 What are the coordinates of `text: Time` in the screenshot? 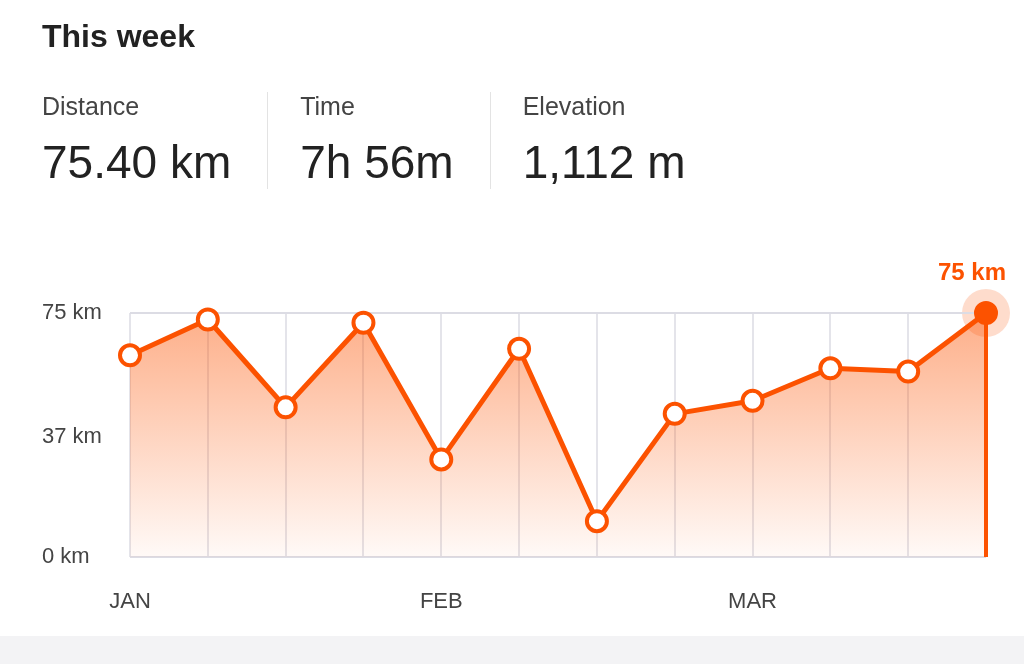 It's located at (328, 106).